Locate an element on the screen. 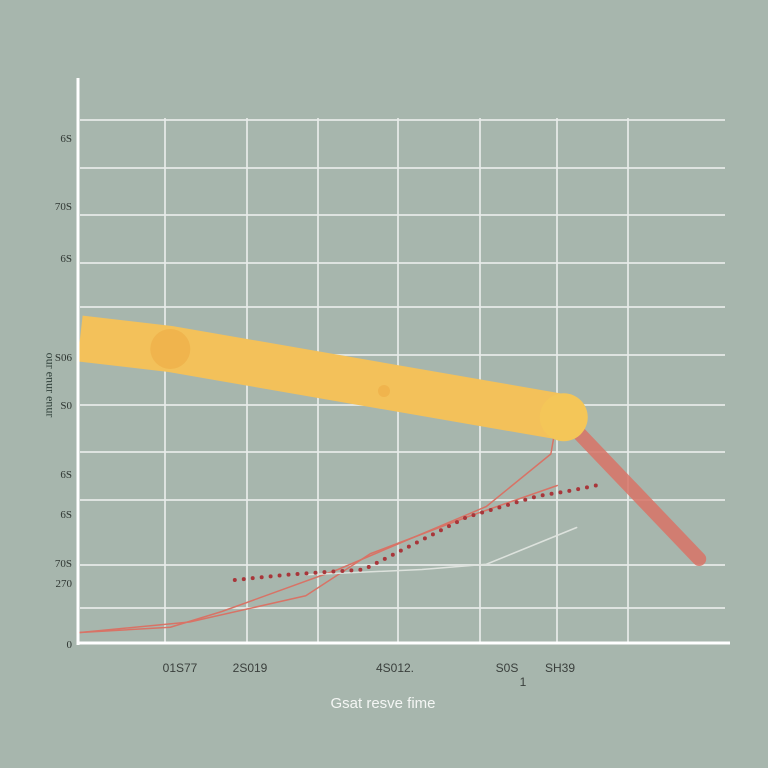 This screenshot has height=768, width=768. y-axis-title: ɹnuǝ ɹnuǝ ɹno is located at coordinates (48, 385).